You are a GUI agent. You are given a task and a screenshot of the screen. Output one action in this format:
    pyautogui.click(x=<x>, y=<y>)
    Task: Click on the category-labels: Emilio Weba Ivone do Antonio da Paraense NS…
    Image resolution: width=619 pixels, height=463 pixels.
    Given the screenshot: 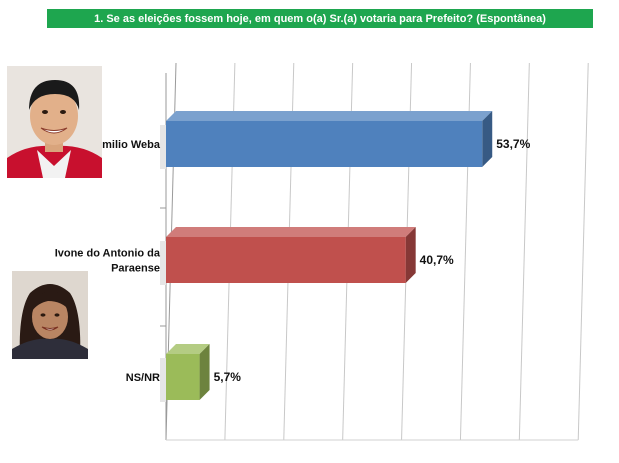 What is the action you would take?
    pyautogui.click(x=108, y=261)
    